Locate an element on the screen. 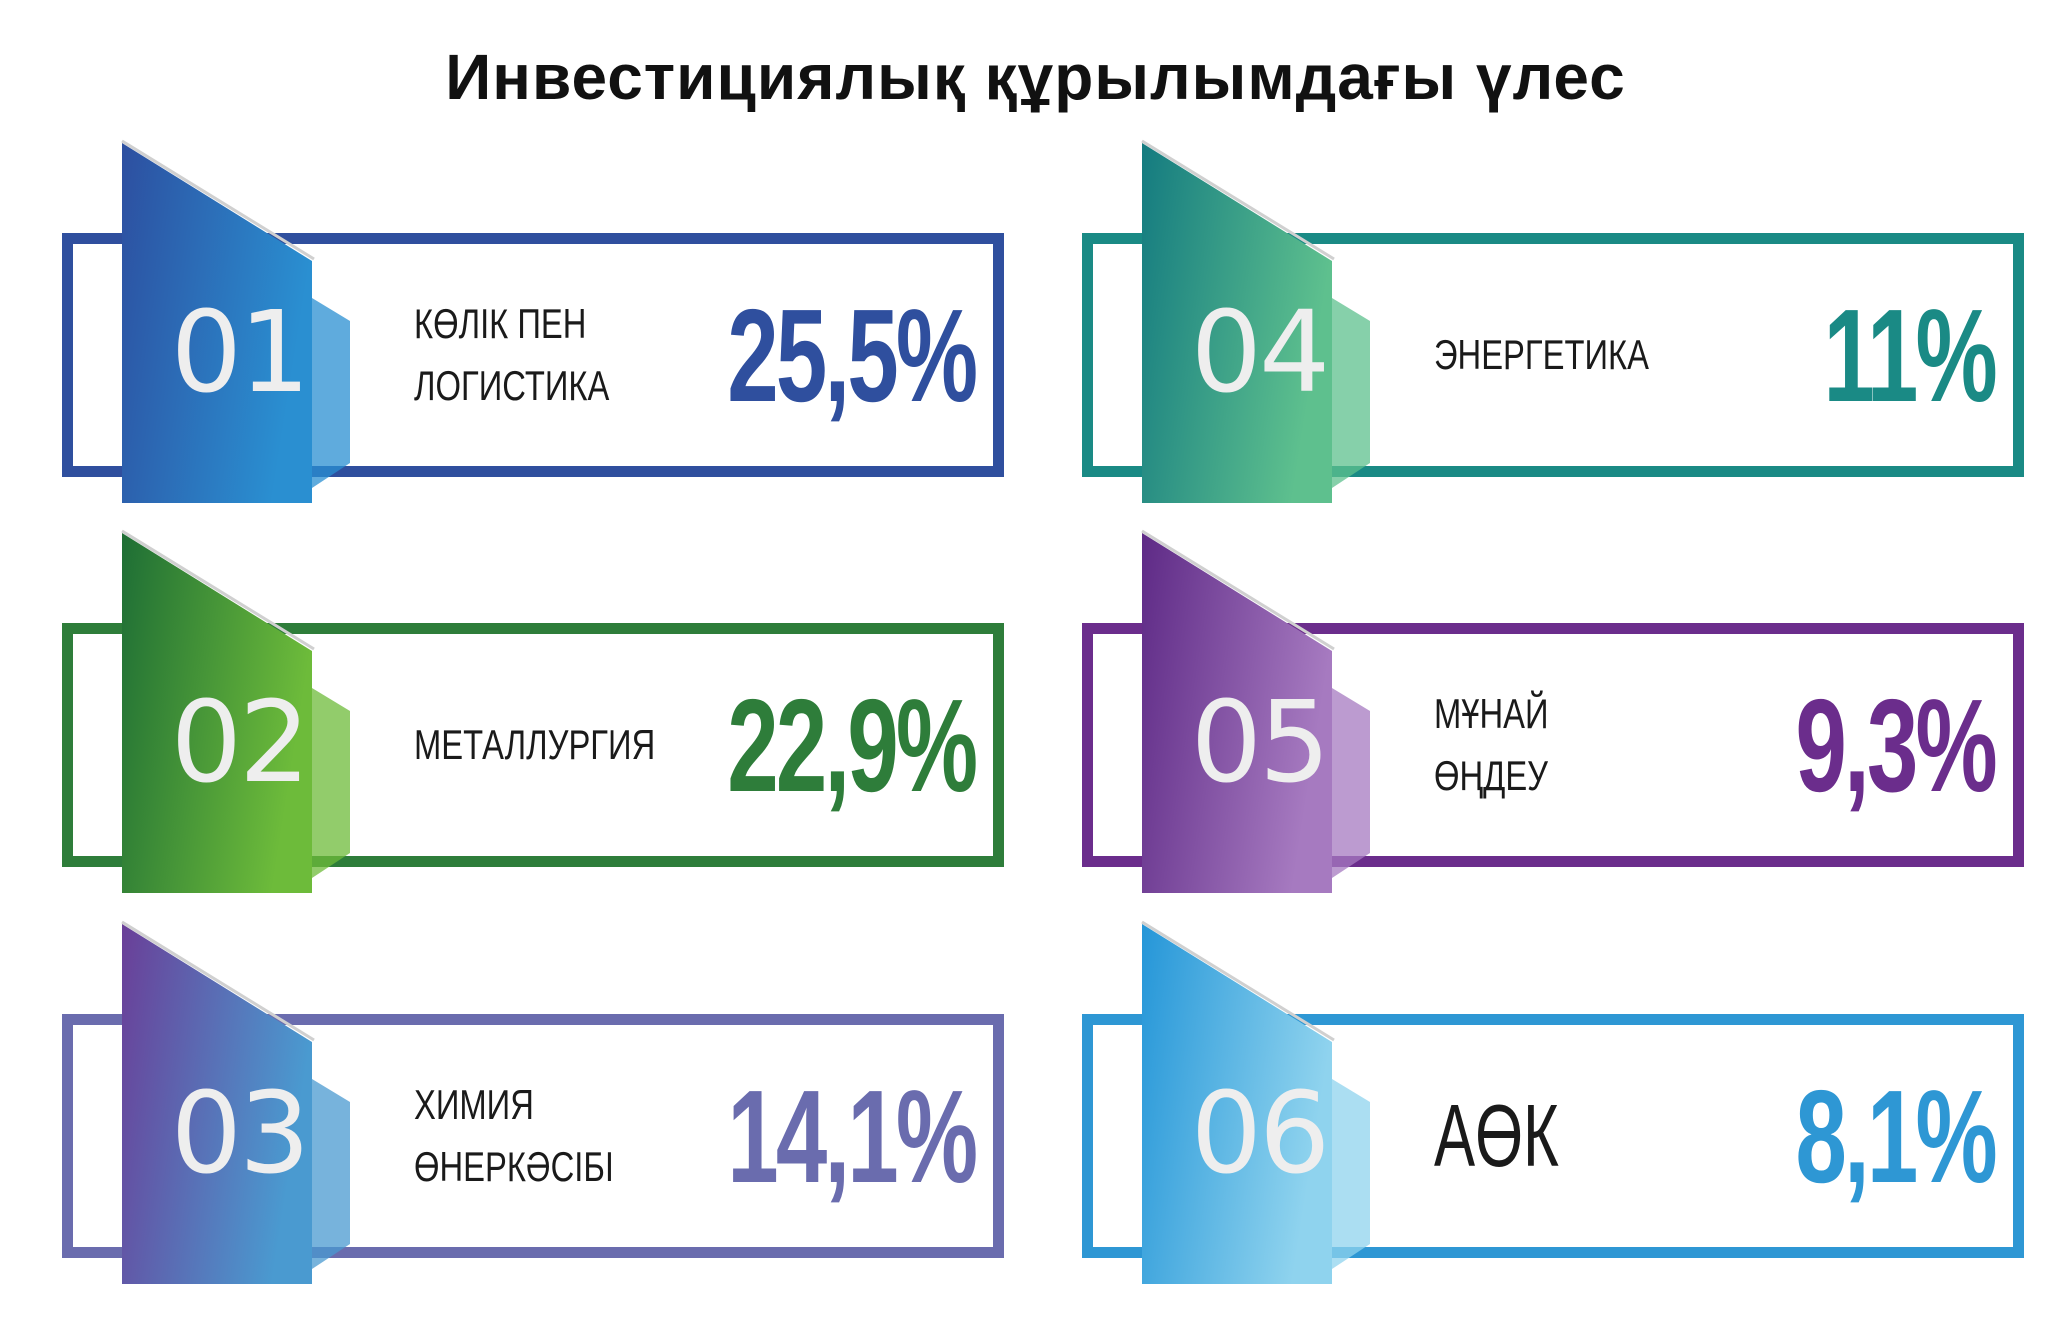 This screenshot has height=1321, width=2071. share-value: 11% is located at coordinates (1910, 355).